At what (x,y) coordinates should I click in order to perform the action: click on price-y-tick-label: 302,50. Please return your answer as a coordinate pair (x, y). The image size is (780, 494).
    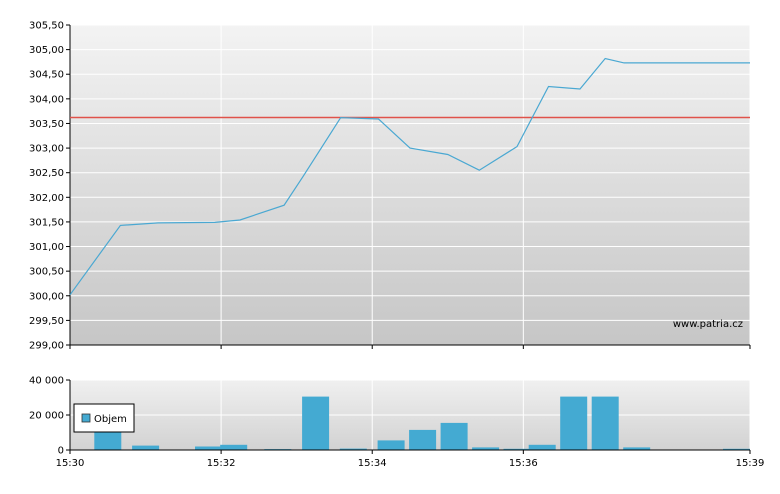
    Looking at the image, I should click on (46, 173).